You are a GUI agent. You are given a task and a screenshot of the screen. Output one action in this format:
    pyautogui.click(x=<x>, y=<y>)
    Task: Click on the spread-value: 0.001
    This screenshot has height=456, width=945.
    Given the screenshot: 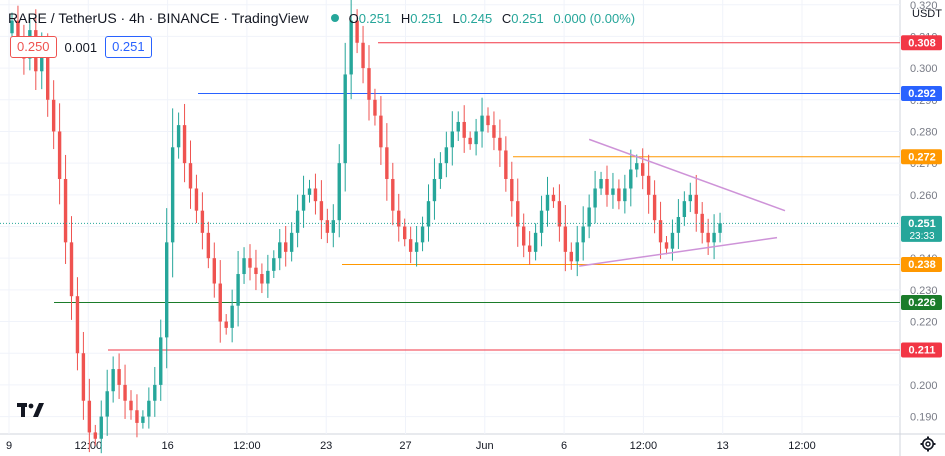 What is the action you would take?
    pyautogui.click(x=81, y=47)
    